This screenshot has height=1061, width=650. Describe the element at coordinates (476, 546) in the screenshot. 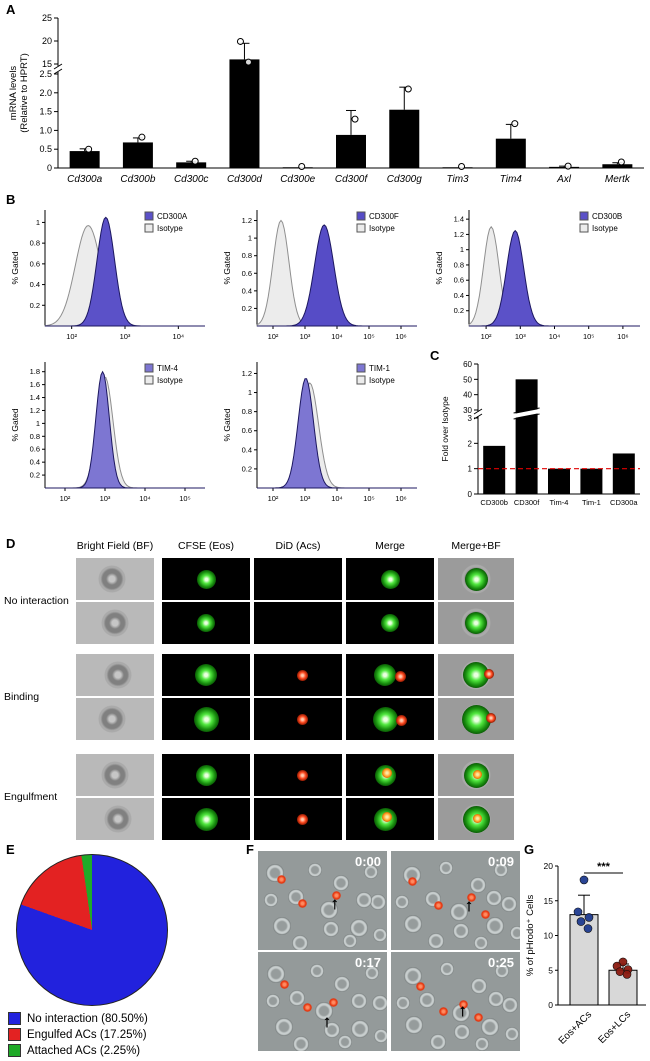

I see `column-header: Merge+BF` at that location.